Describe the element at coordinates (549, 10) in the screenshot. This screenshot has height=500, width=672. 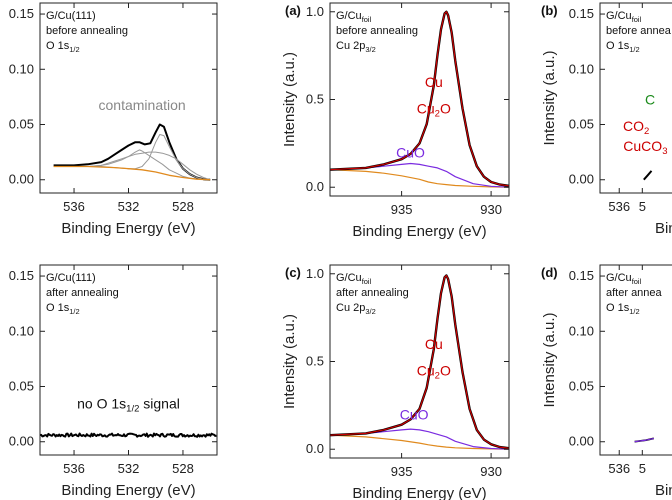
I see `panel-label: (b)` at that location.